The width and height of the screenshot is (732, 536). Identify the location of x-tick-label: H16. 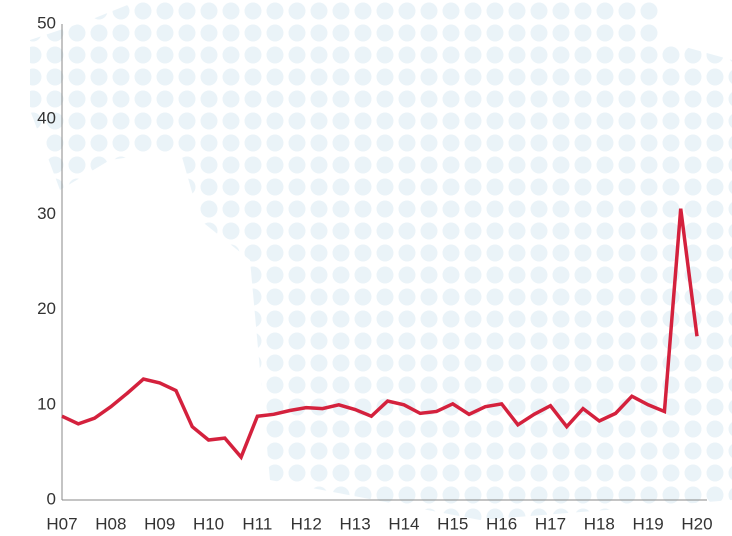
(501, 523).